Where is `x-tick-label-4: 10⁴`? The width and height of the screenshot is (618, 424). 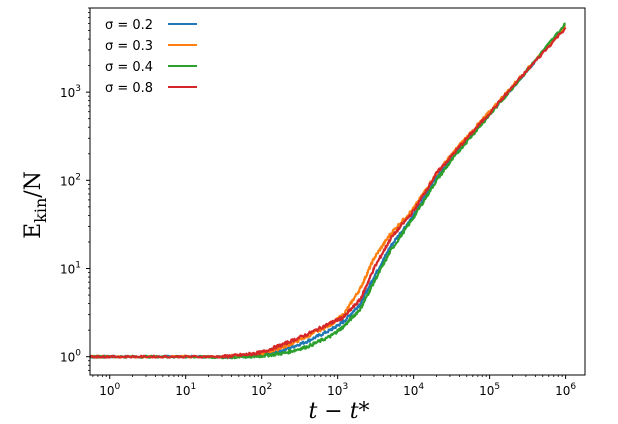
x-tick-label-4: 10⁴ is located at coordinates (413, 390).